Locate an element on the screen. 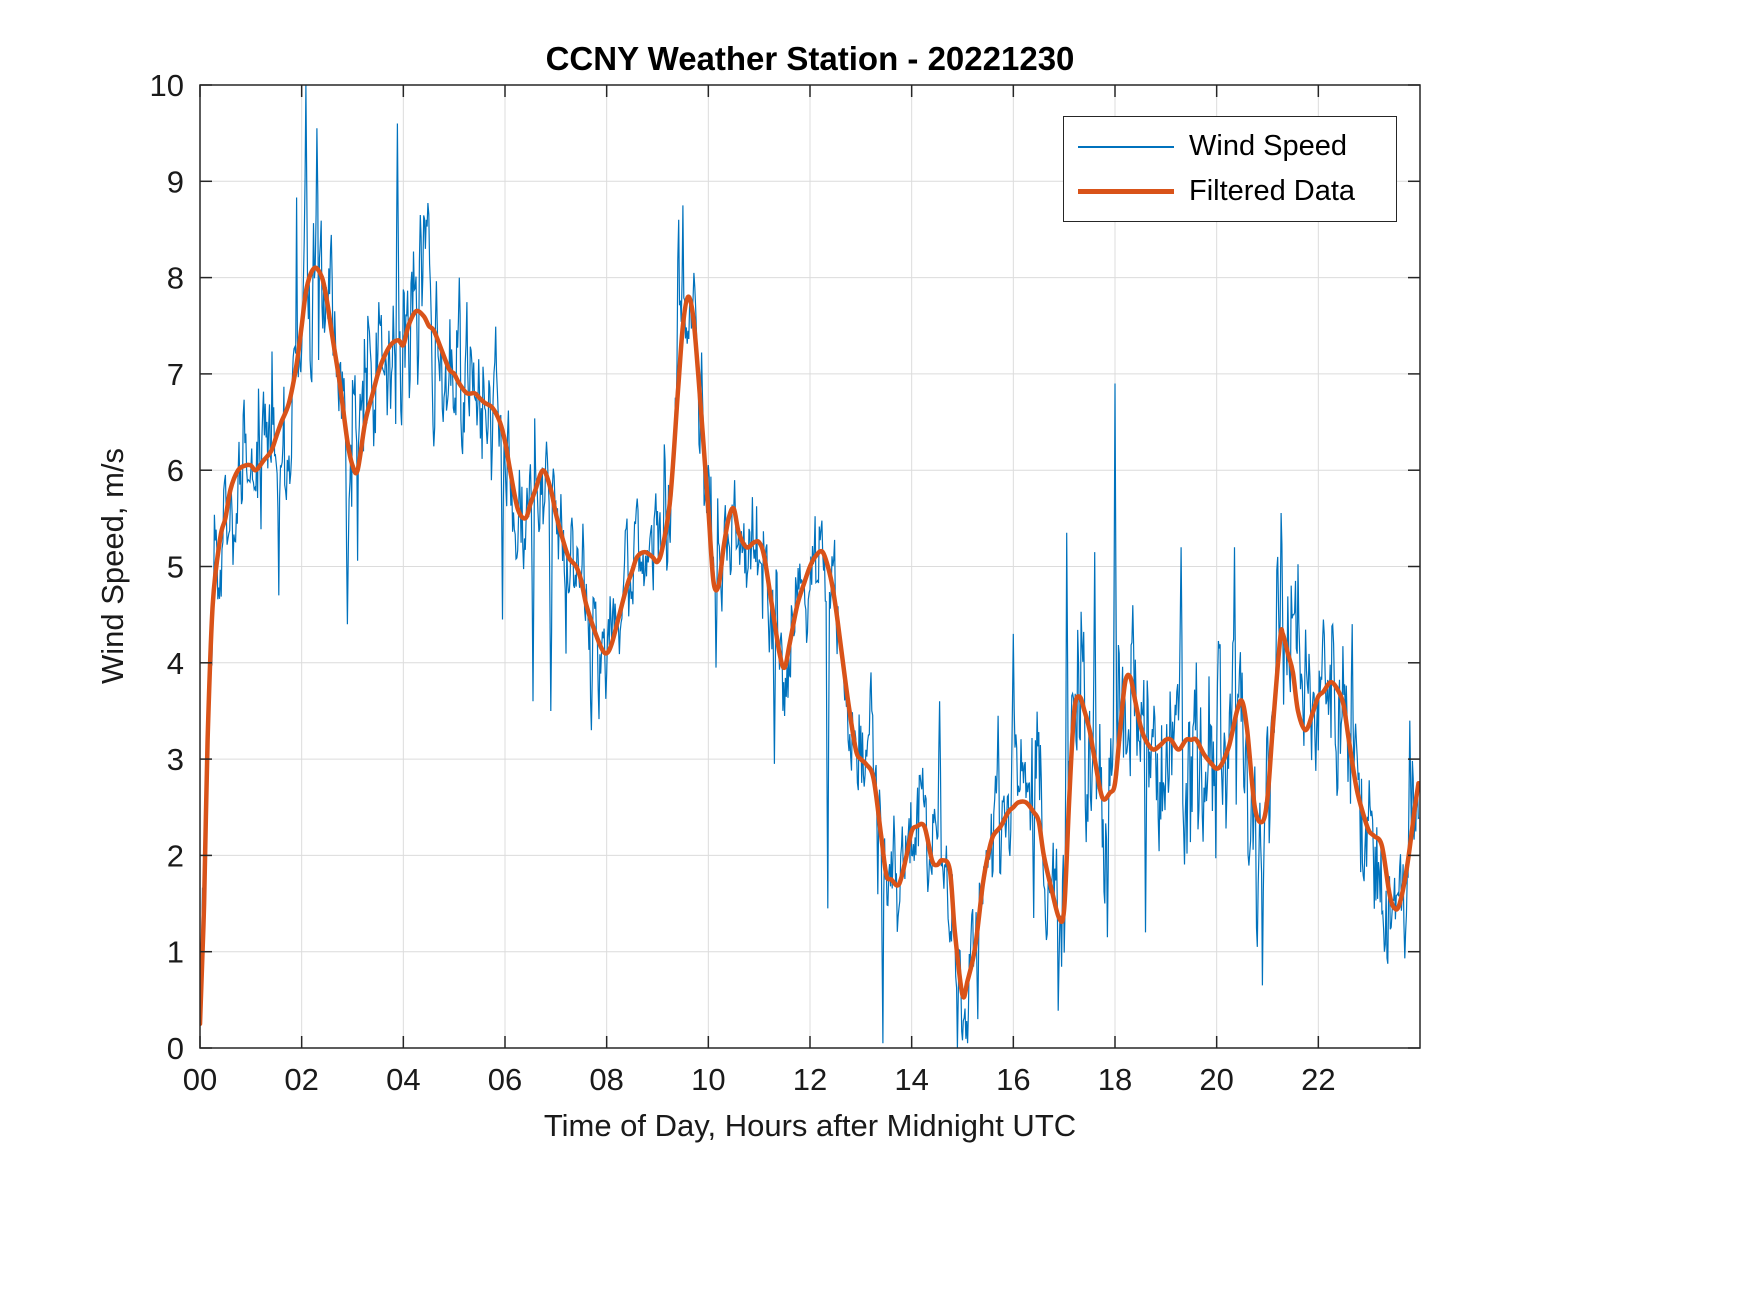  x-tick-labels: 00 02 04 06 08 10 12 14 16 18 20 22 is located at coordinates (759, 1079).